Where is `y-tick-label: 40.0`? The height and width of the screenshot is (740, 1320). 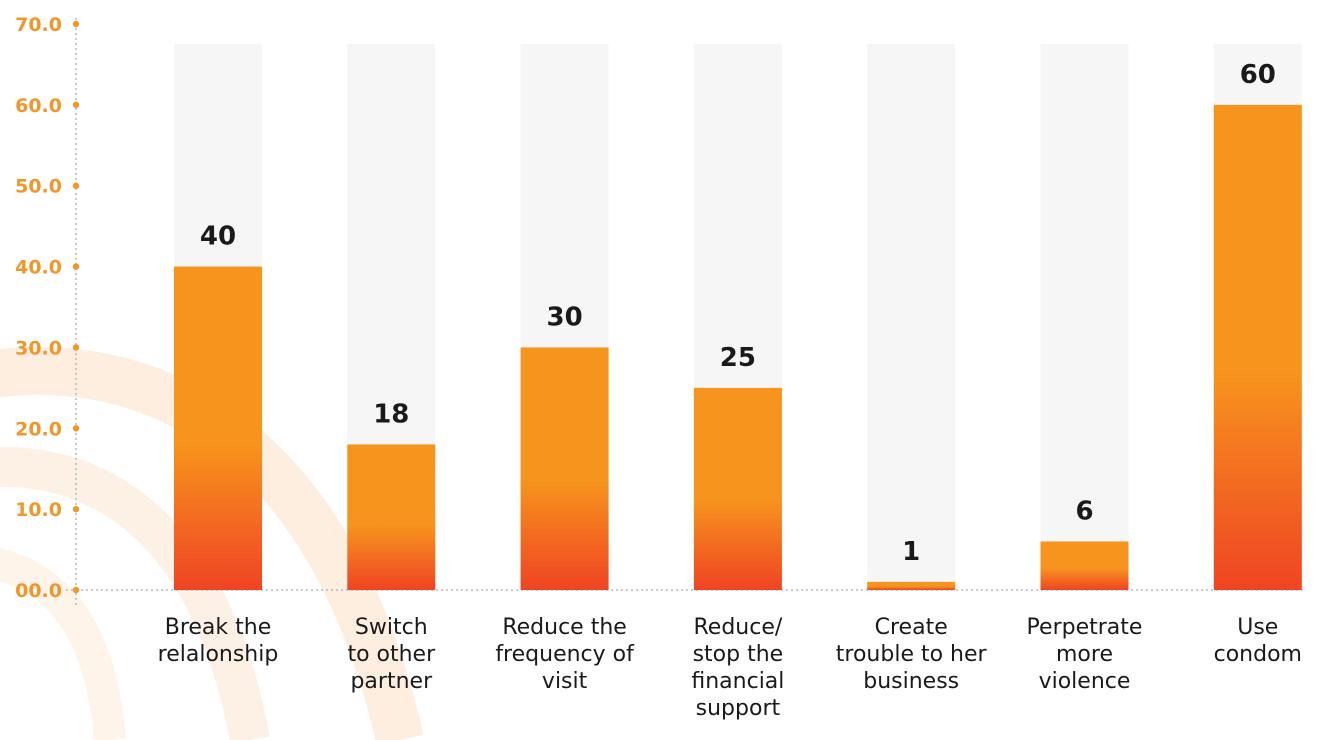
y-tick-label: 40.0 is located at coordinates (38, 268).